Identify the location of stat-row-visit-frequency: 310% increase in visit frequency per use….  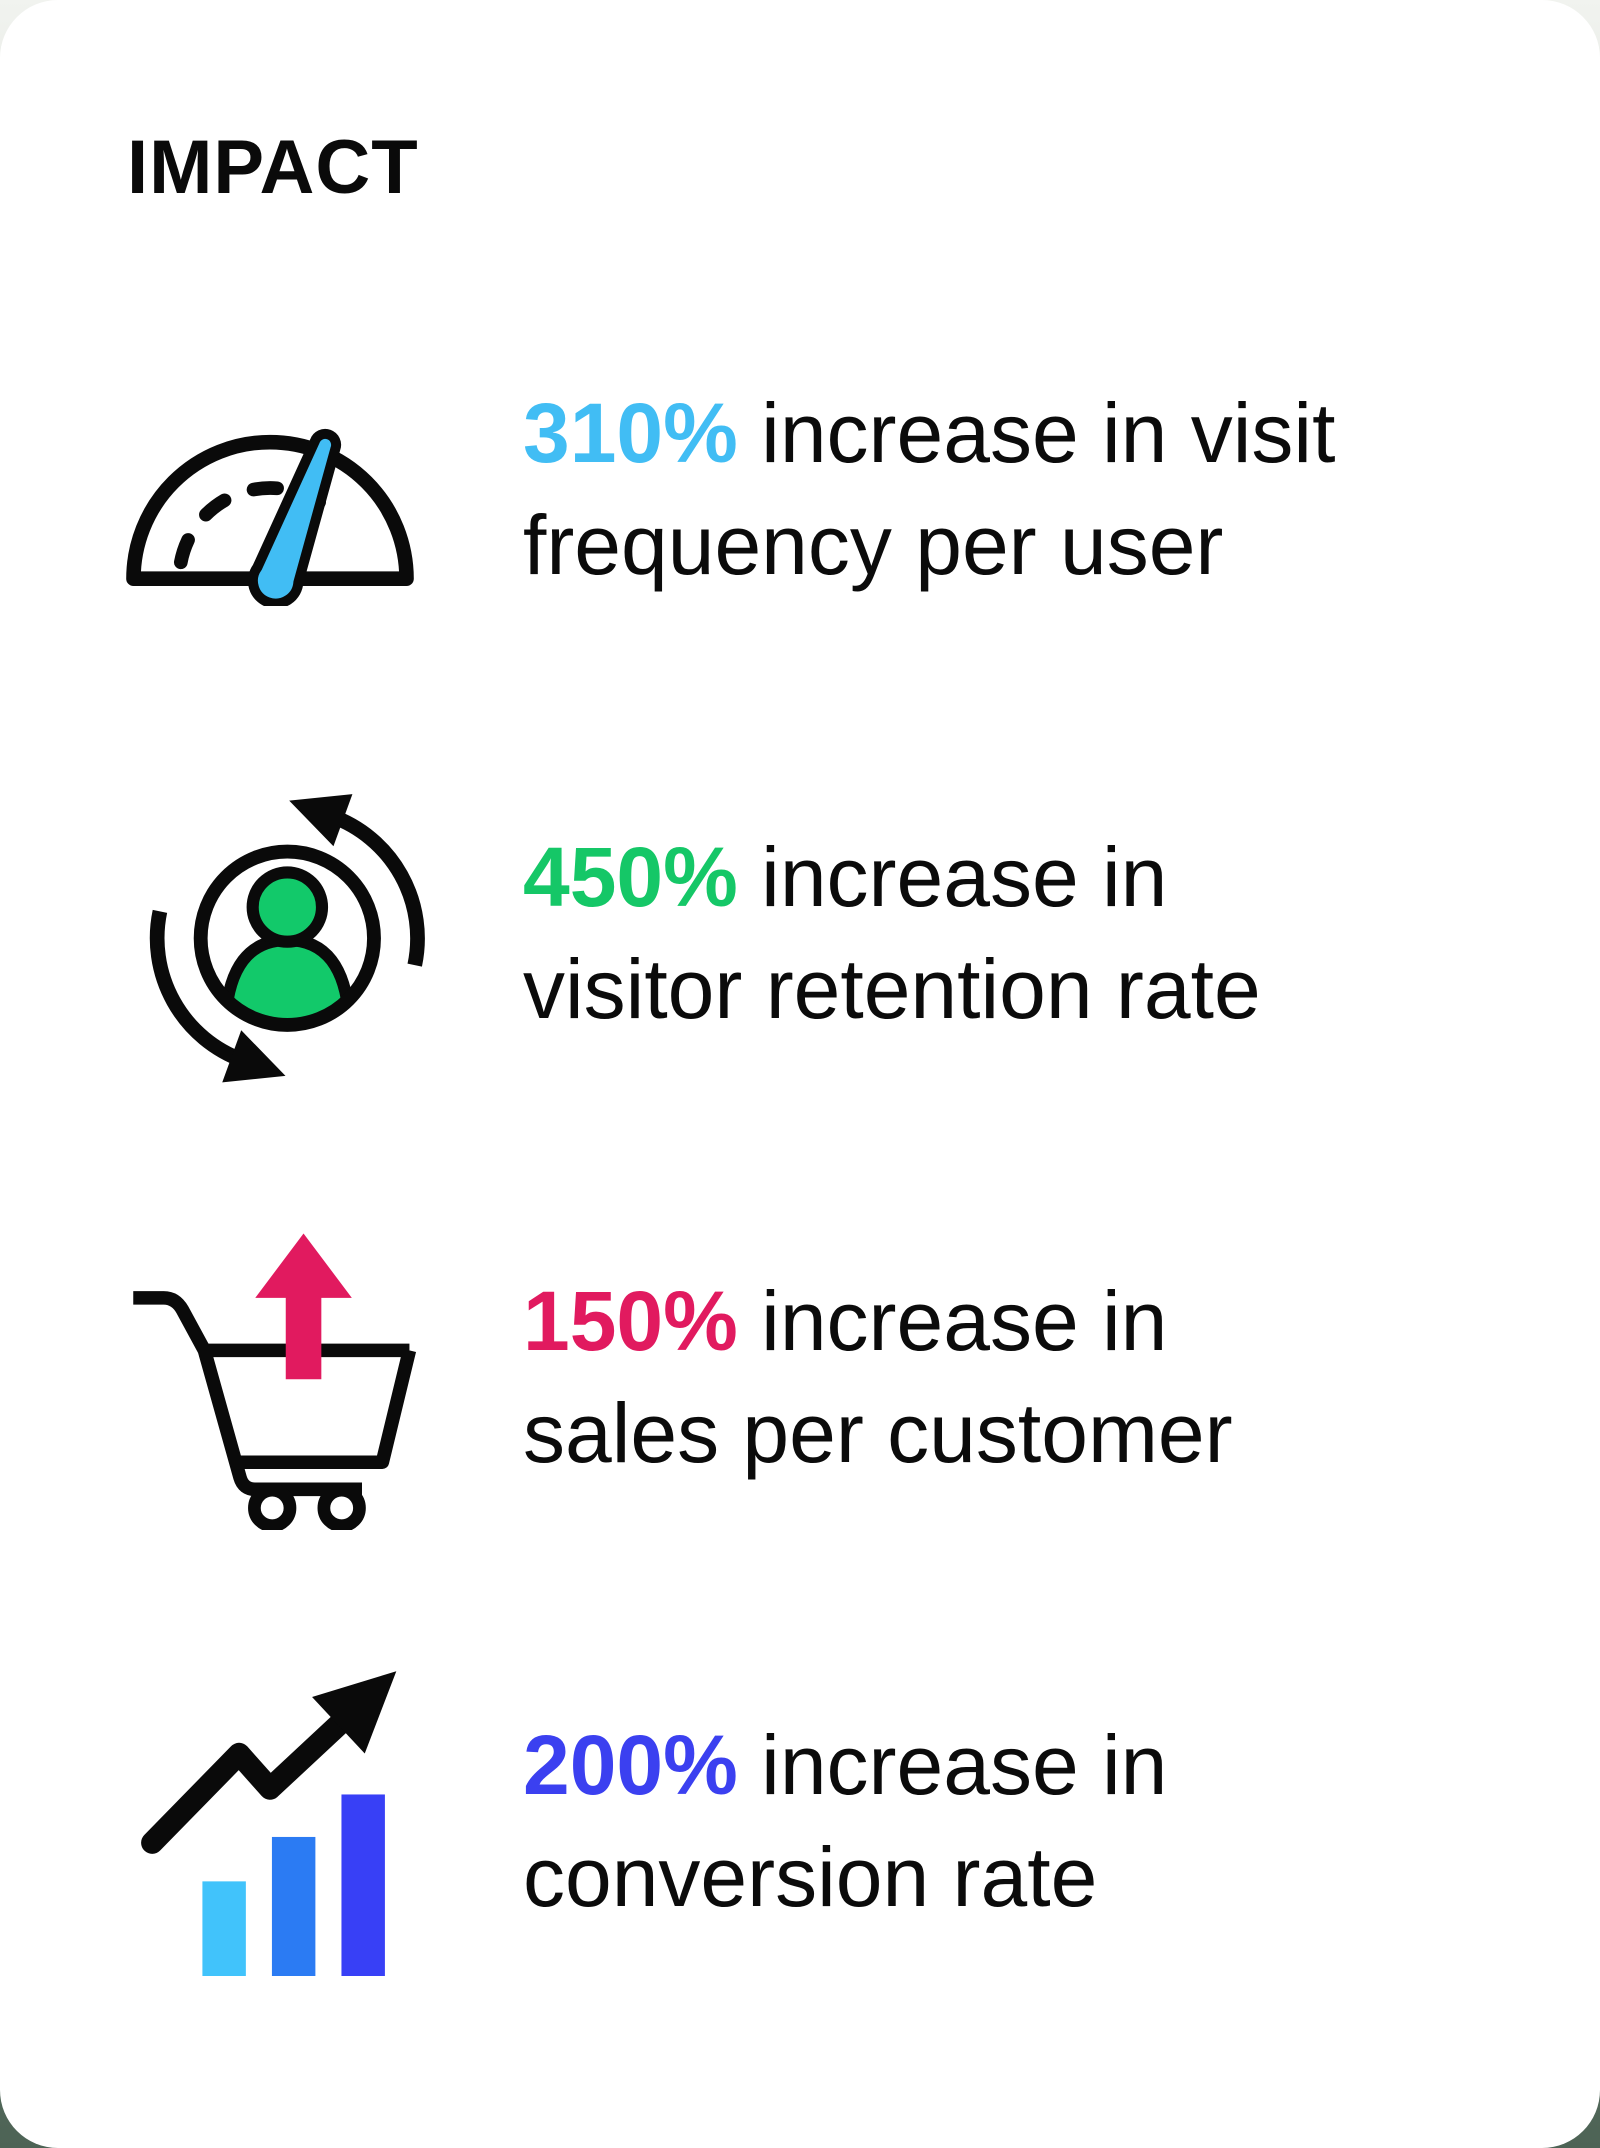
(807, 489).